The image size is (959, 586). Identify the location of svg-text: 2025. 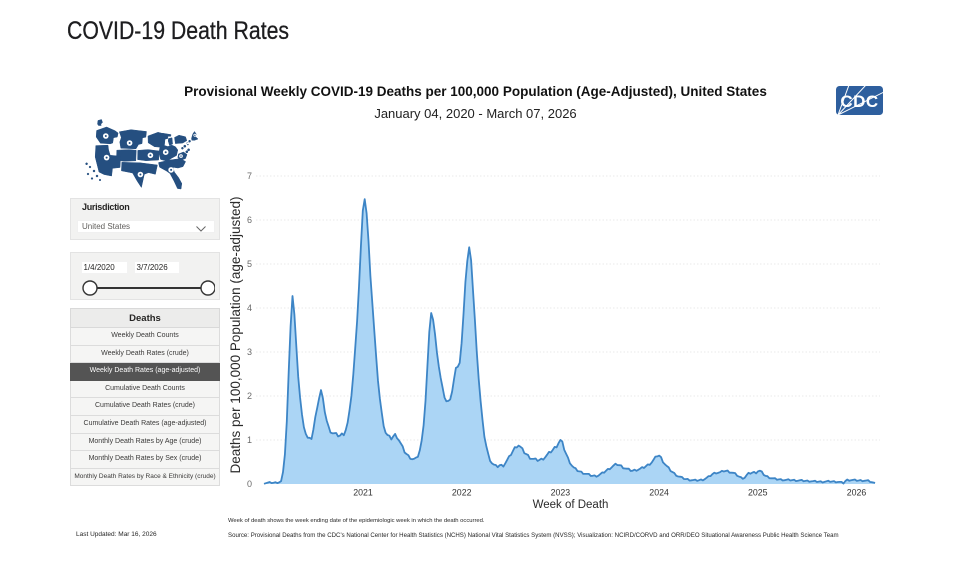
(758, 493).